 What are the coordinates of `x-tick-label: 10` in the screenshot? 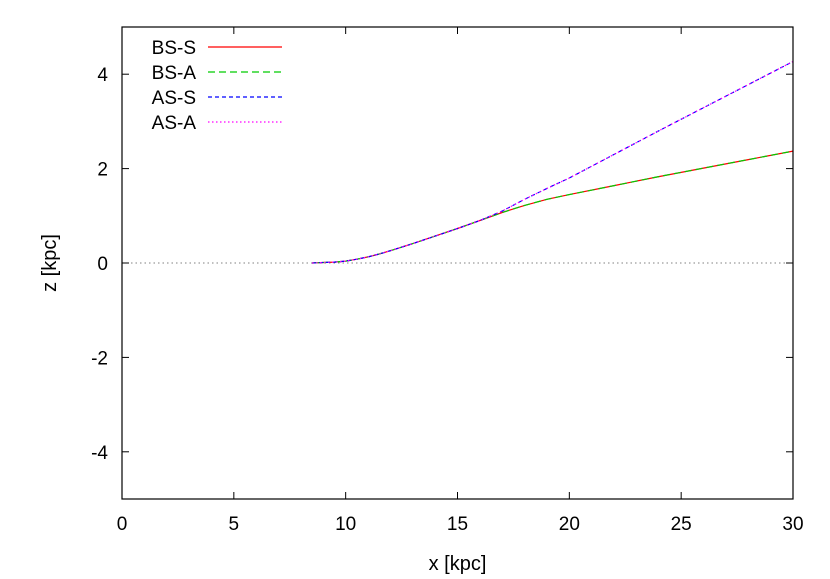 It's located at (345, 524).